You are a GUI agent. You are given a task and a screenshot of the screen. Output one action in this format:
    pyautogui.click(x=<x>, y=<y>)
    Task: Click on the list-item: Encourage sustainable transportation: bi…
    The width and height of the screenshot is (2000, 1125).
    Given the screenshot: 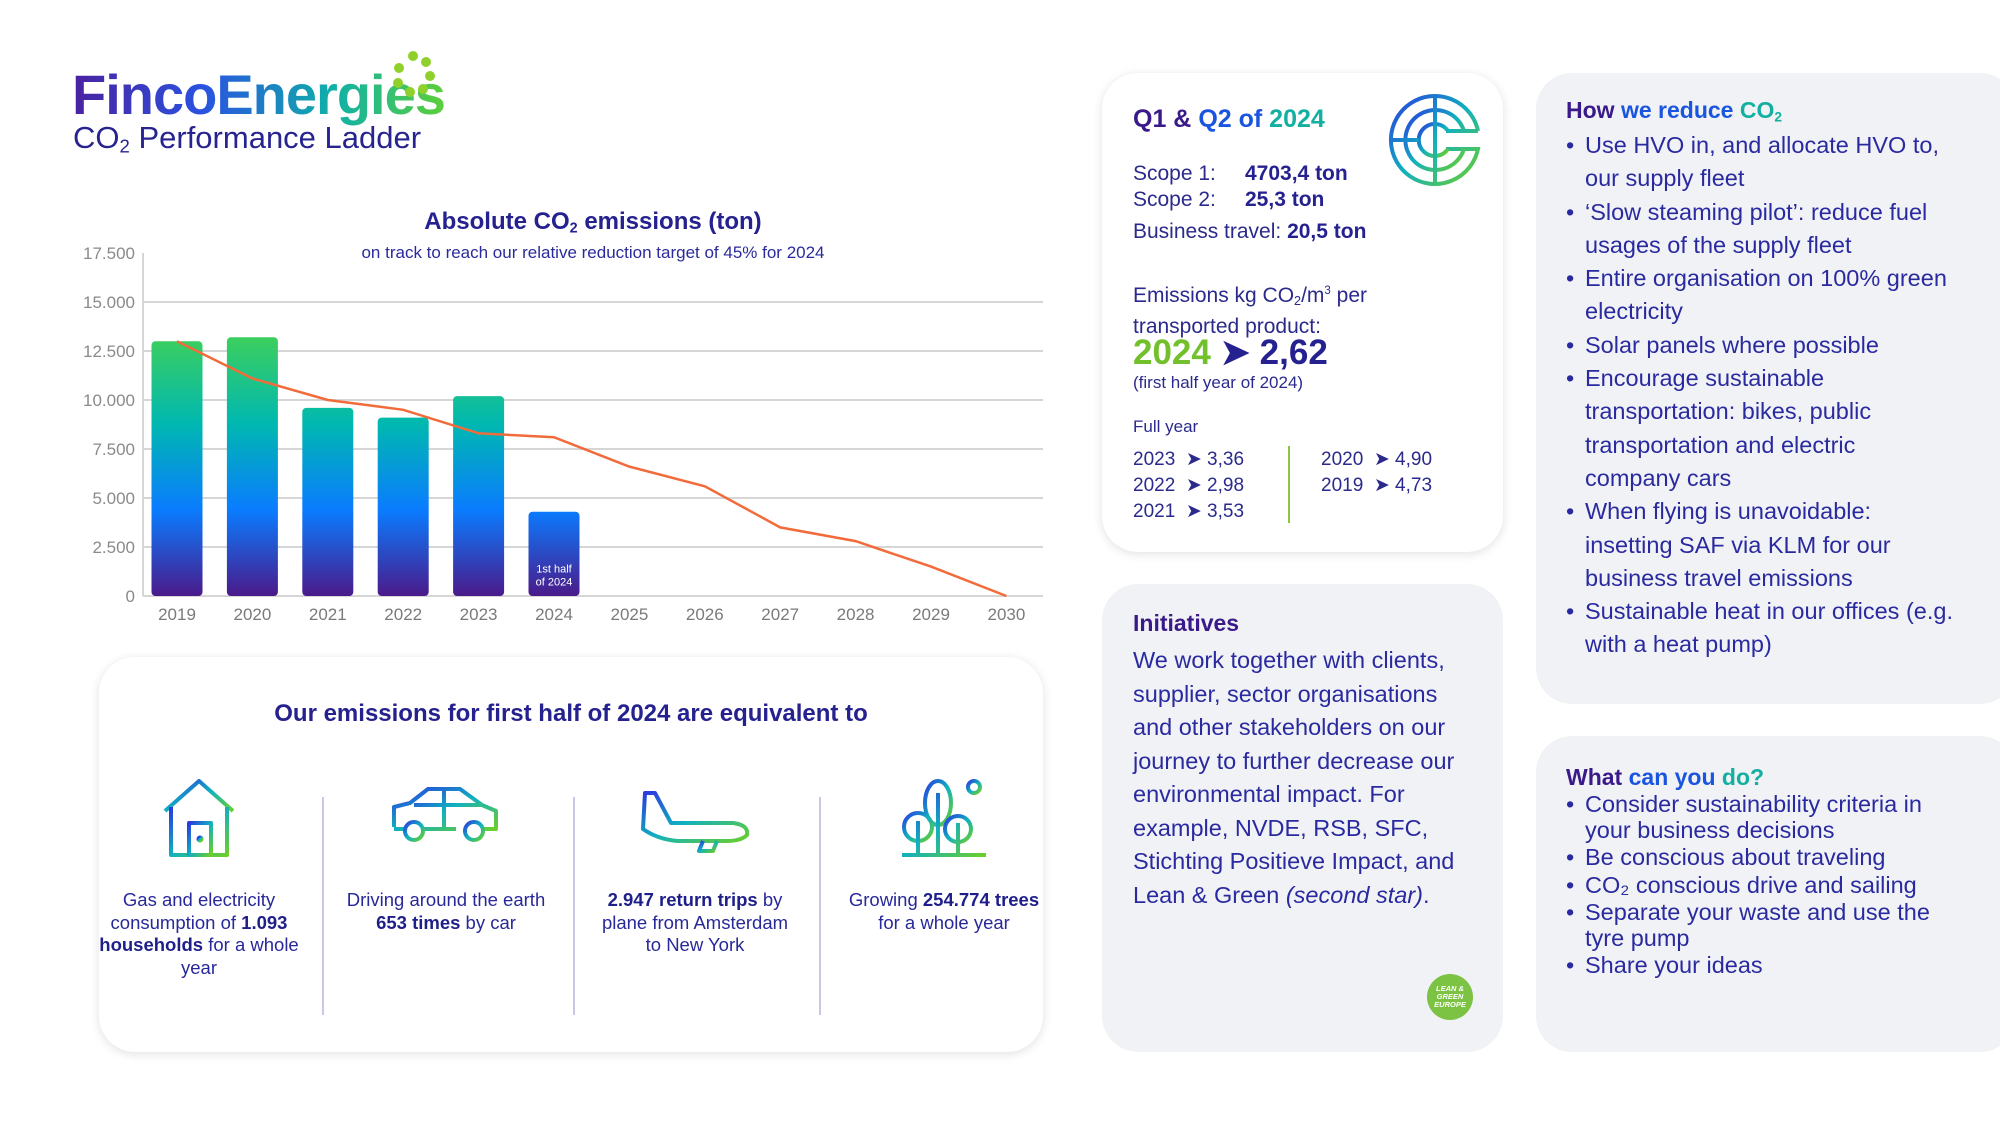 What is the action you would take?
    pyautogui.click(x=1761, y=428)
    